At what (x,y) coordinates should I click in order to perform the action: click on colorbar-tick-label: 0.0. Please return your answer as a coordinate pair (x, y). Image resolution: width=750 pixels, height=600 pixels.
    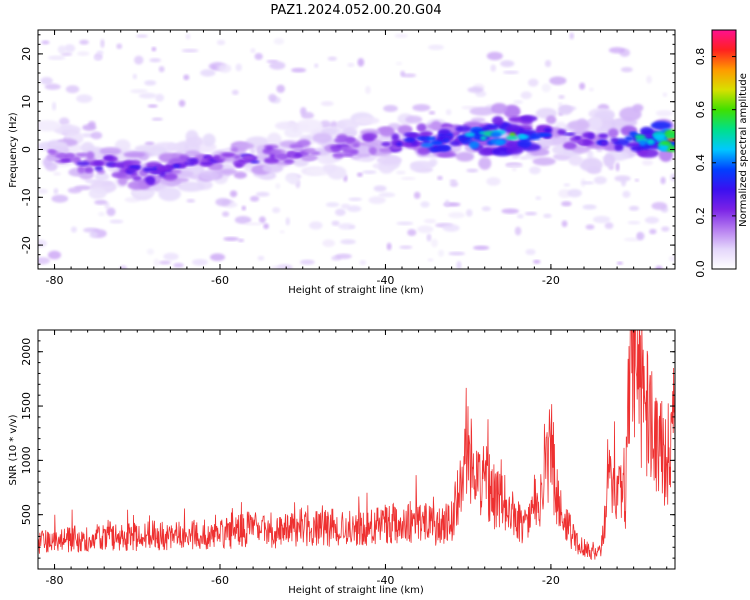
    Looking at the image, I should click on (700, 269).